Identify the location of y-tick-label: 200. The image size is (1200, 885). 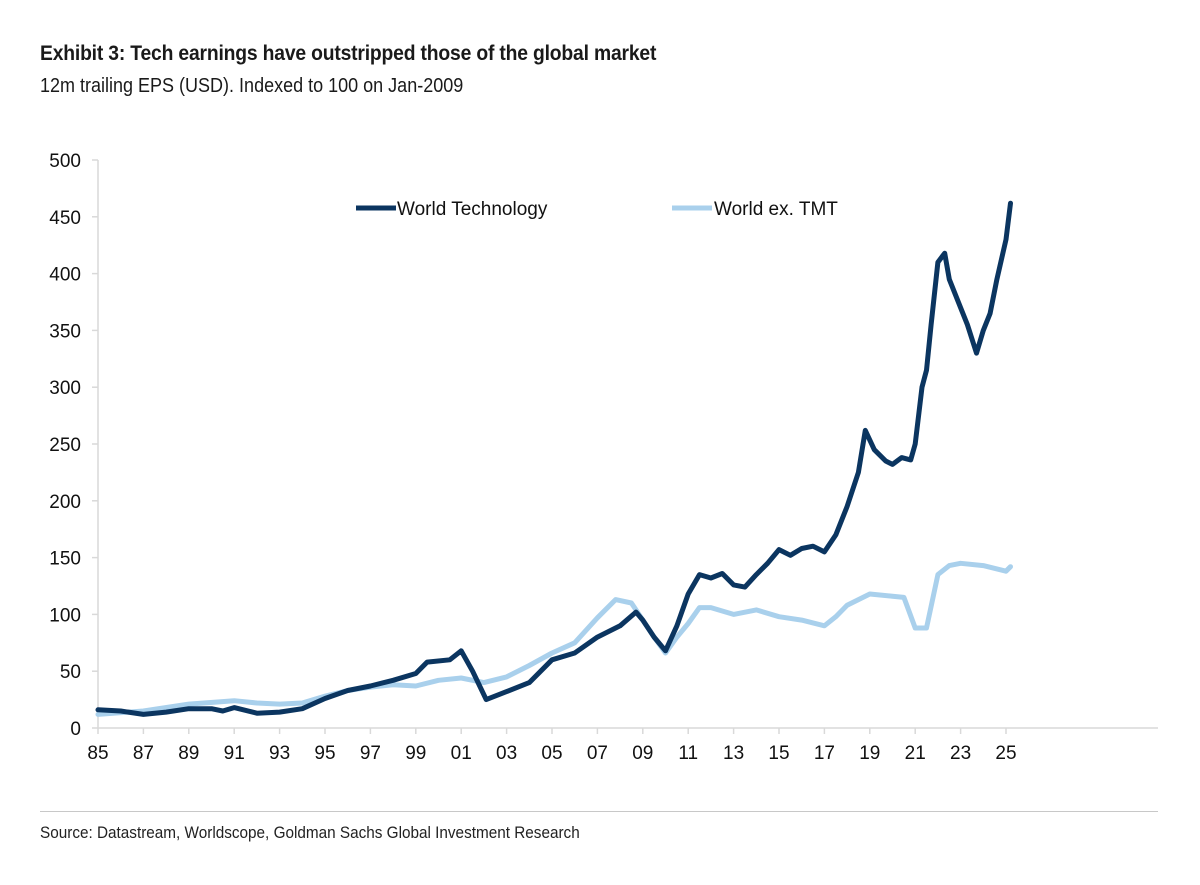
(65, 502).